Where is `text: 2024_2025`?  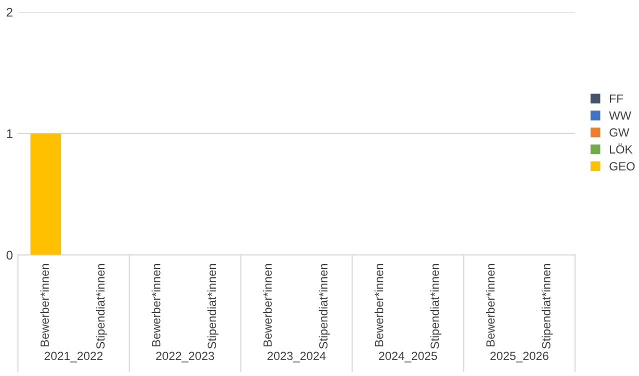 text: 2024_2025 is located at coordinates (407, 357).